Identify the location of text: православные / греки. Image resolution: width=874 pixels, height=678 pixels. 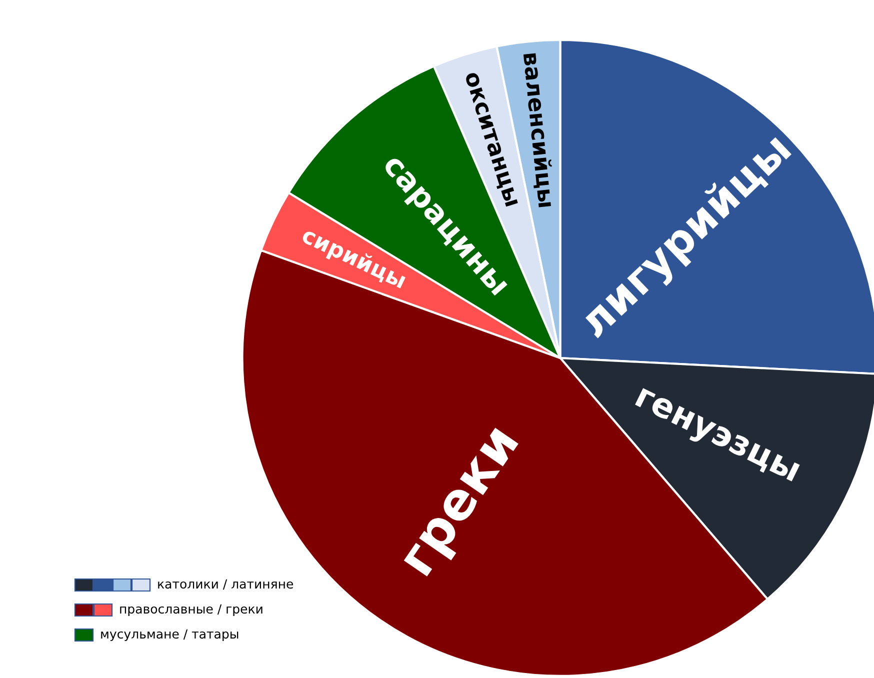
(191, 610).